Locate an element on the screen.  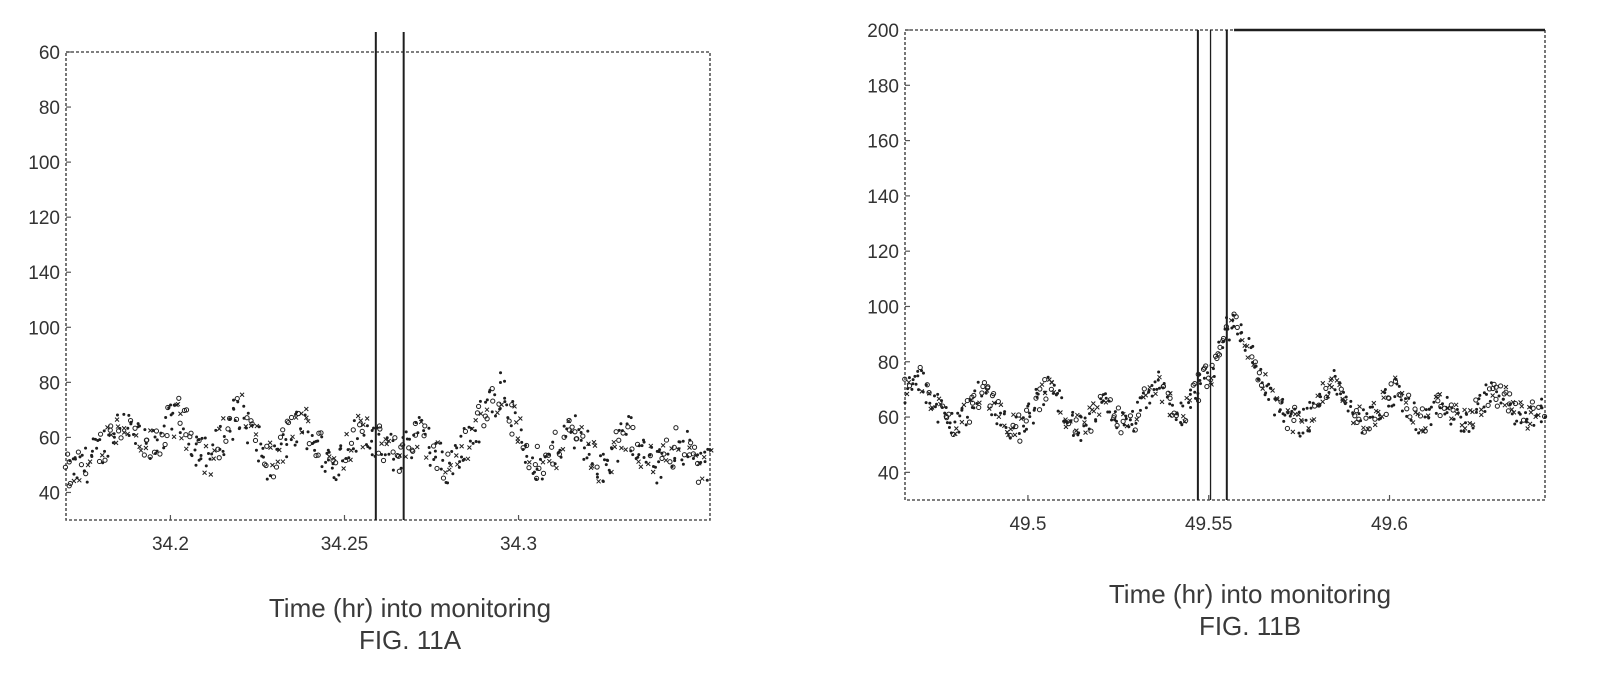
x-tick-label: 34.25 is located at coordinates (345, 544).